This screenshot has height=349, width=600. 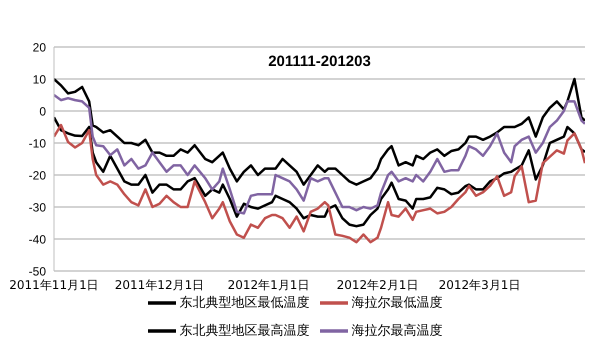 What do you see at coordinates (479, 285) in the screenshot?
I see `x-tick-label: 2012年3月1日` at bounding box center [479, 285].